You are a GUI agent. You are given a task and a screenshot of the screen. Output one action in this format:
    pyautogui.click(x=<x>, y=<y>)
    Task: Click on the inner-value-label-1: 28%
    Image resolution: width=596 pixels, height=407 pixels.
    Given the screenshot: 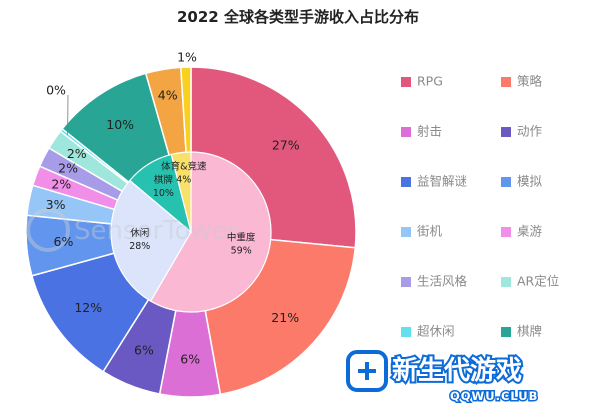 What is the action you would take?
    pyautogui.click(x=139, y=246)
    